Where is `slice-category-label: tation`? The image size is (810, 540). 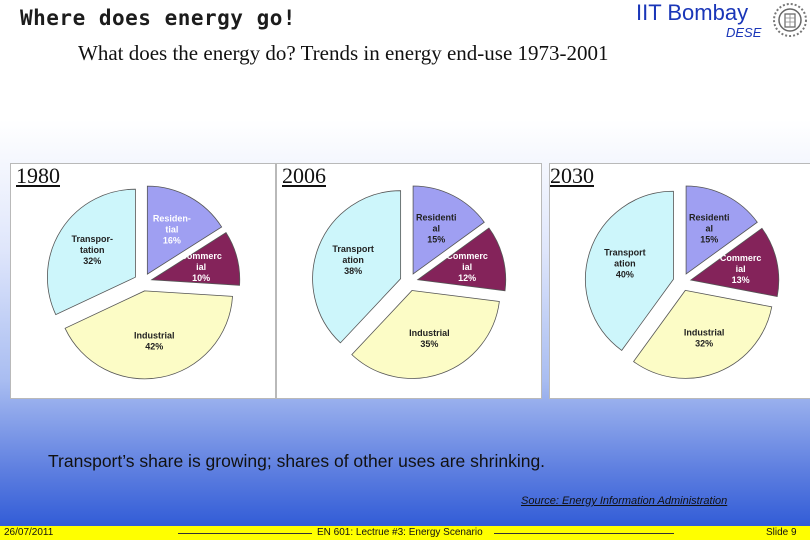
slice-category-label: tation is located at coordinates (92, 250).